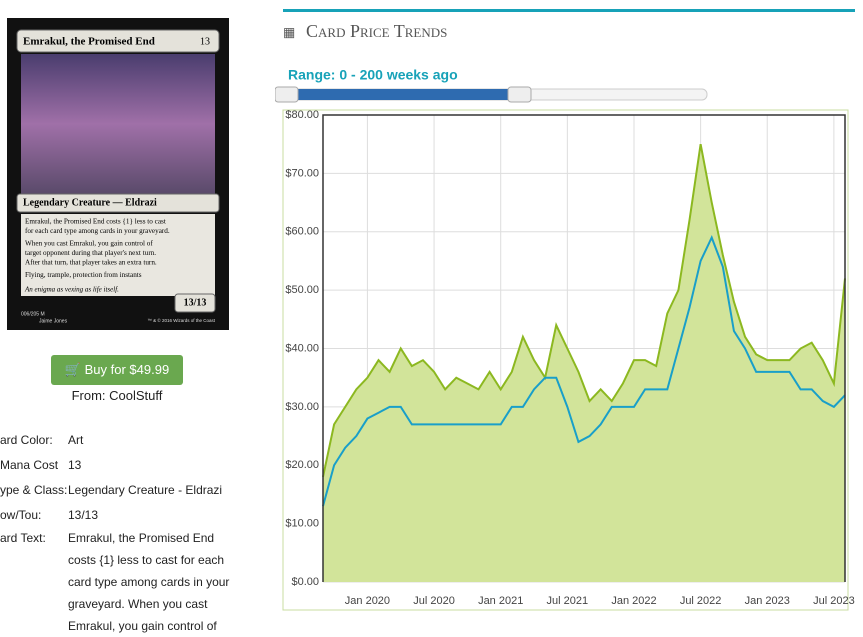 The height and width of the screenshot is (637, 863). What do you see at coordinates (500, 601) in the screenshot?
I see `x-tick-label: Jan 2021` at bounding box center [500, 601].